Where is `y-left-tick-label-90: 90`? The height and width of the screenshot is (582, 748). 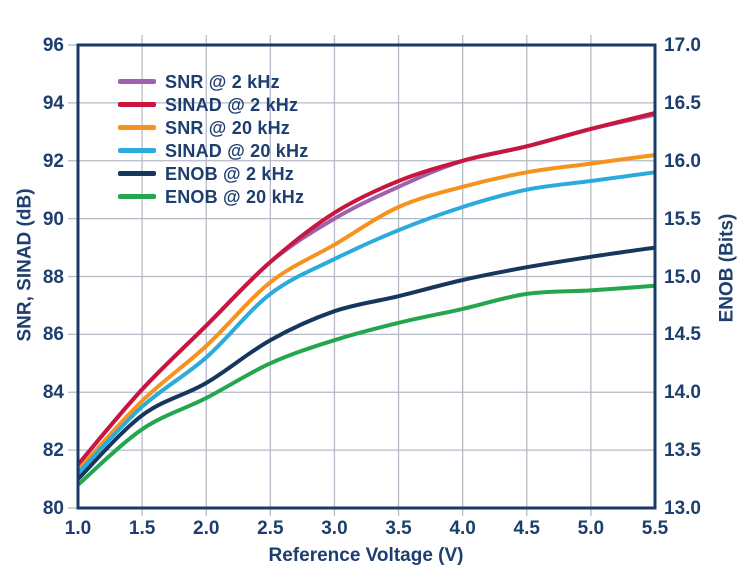
y-left-tick-label-90: 90 is located at coordinates (53, 219).